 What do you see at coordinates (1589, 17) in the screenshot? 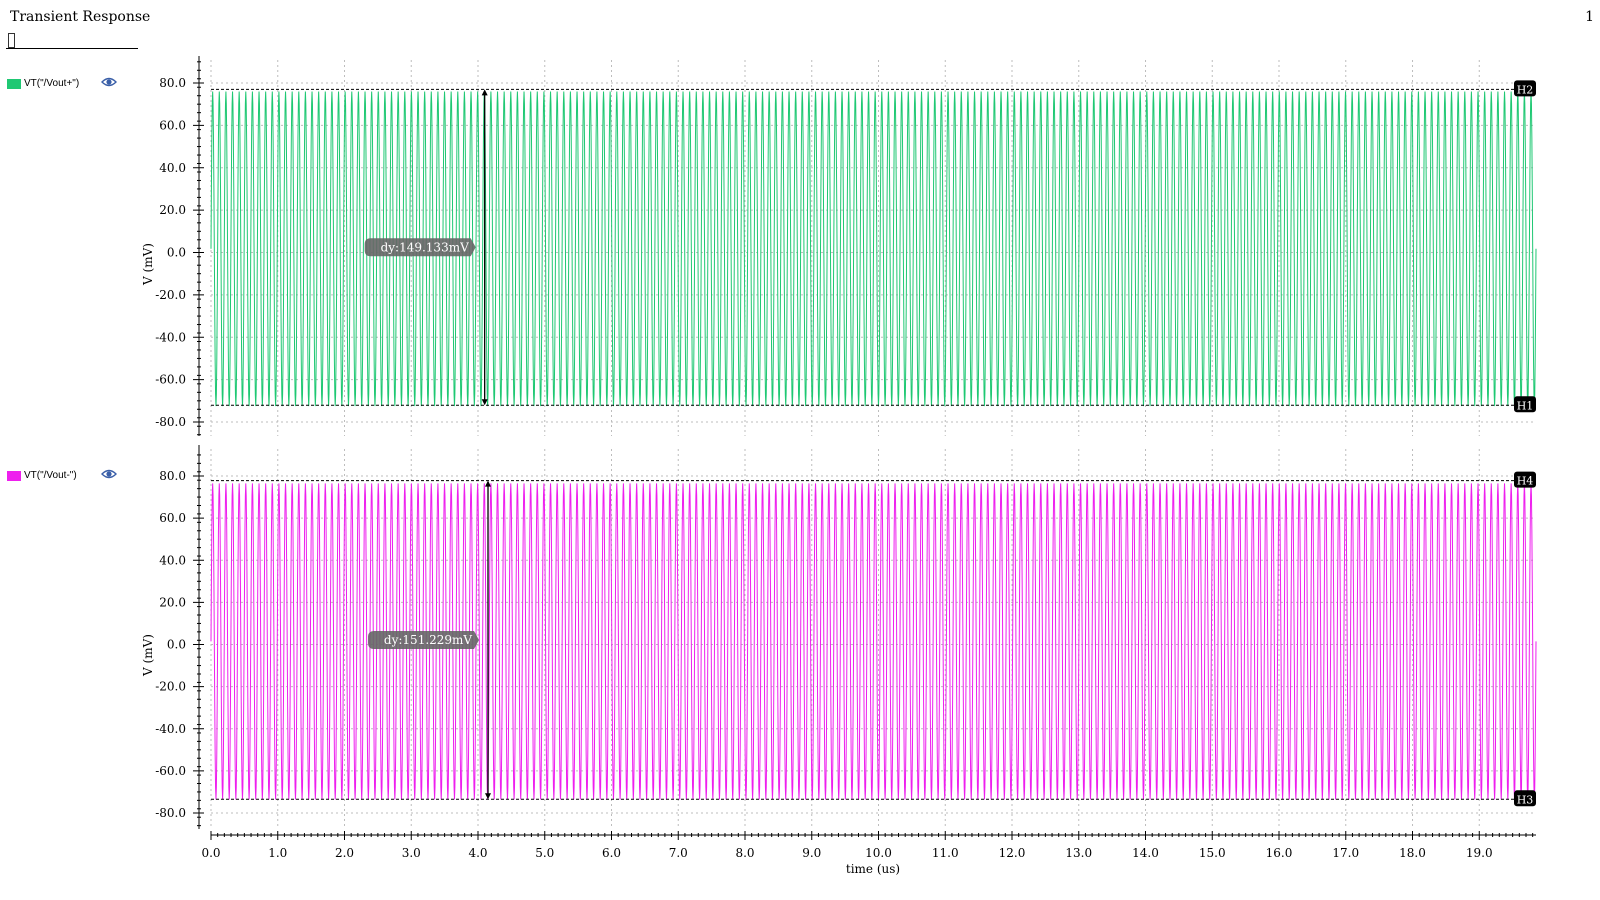
I see `page-number: 1` at bounding box center [1589, 17].